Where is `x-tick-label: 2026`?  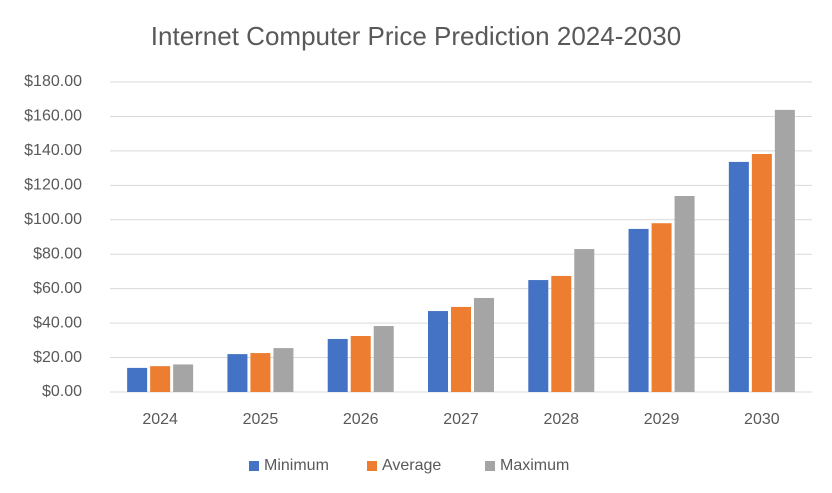 x-tick-label: 2026 is located at coordinates (361, 419).